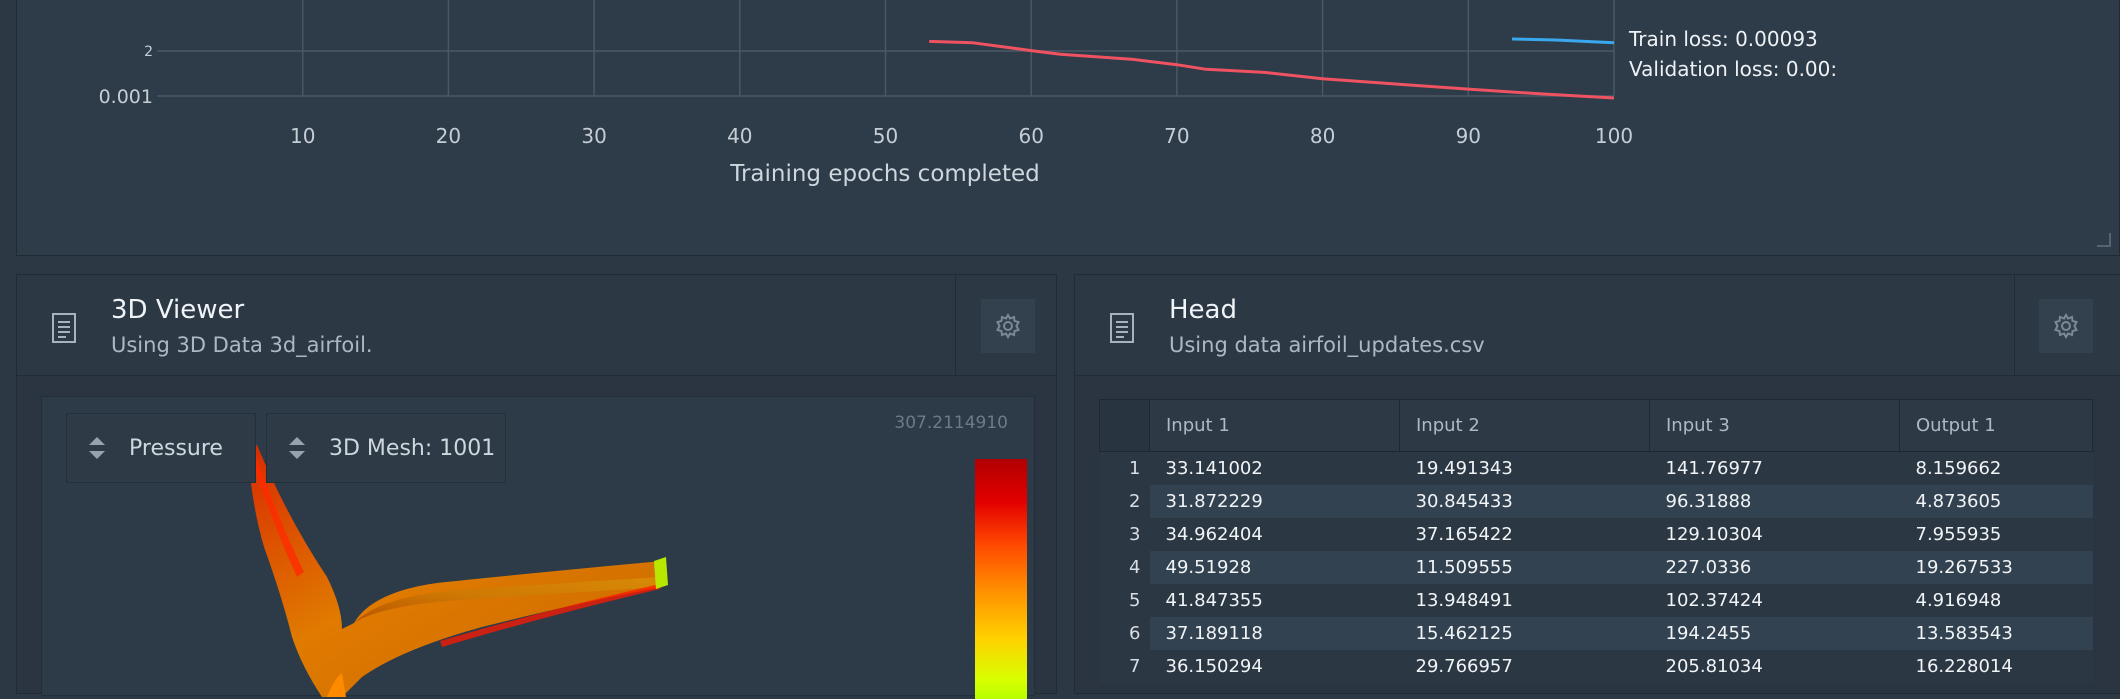 The image size is (2120, 699). What do you see at coordinates (1176, 136) in the screenshot?
I see `x-tick-label: 70` at bounding box center [1176, 136].